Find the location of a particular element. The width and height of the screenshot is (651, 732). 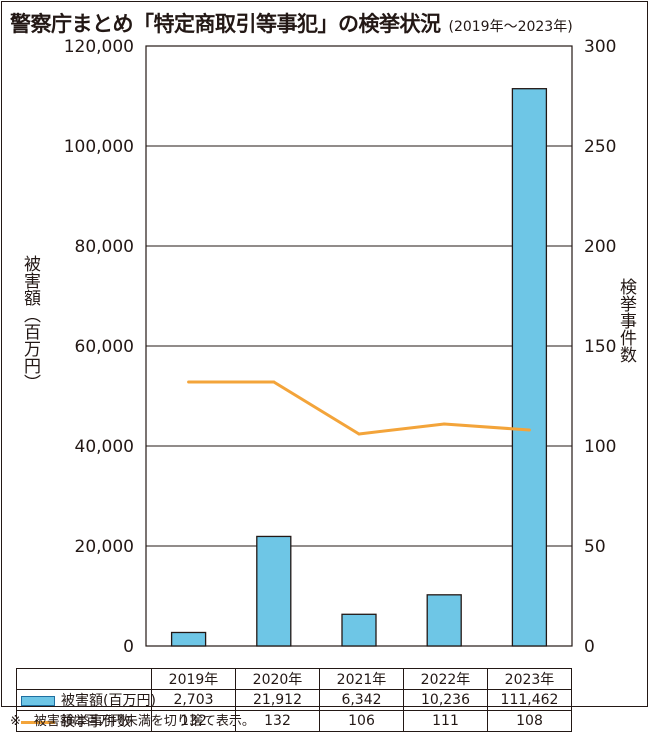

footnote: ※ 被害額は百万円未満を切り捨て表示。 is located at coordinates (132, 721).